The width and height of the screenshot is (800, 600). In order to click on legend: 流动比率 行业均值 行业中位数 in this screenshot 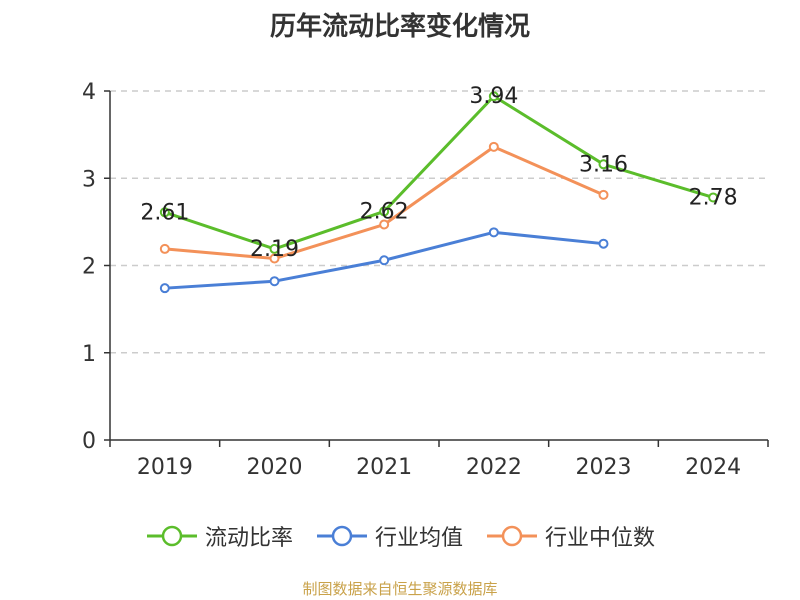, I will do `click(400, 536)`.